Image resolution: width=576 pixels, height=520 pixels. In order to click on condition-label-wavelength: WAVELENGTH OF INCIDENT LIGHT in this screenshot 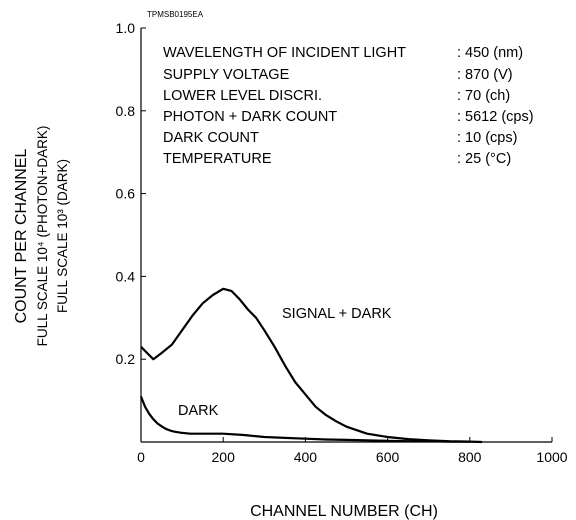, I will do `click(284, 53)`.